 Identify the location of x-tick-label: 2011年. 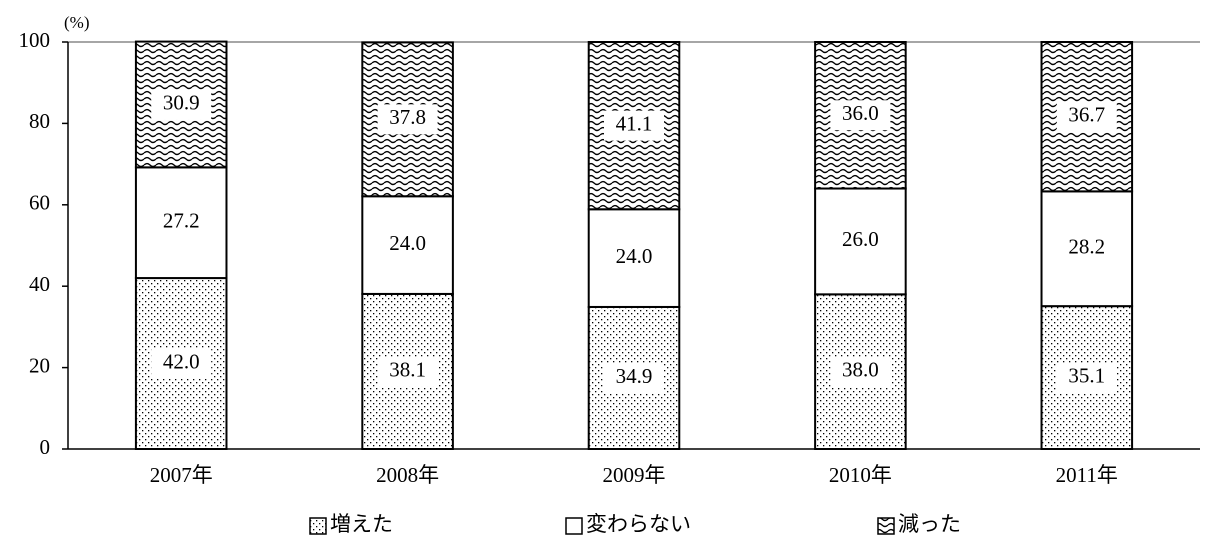
(1087, 475).